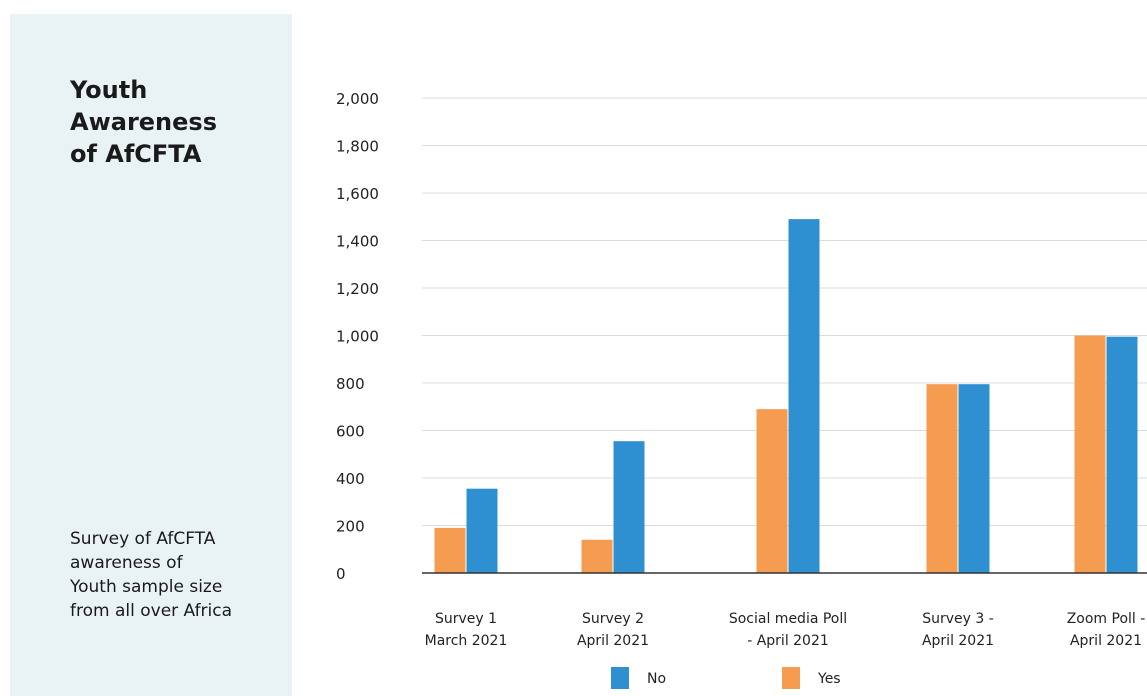 This screenshot has width=1147, height=696. Describe the element at coordinates (151, 611) in the screenshot. I see `description-line-4: from all over Africa` at that location.